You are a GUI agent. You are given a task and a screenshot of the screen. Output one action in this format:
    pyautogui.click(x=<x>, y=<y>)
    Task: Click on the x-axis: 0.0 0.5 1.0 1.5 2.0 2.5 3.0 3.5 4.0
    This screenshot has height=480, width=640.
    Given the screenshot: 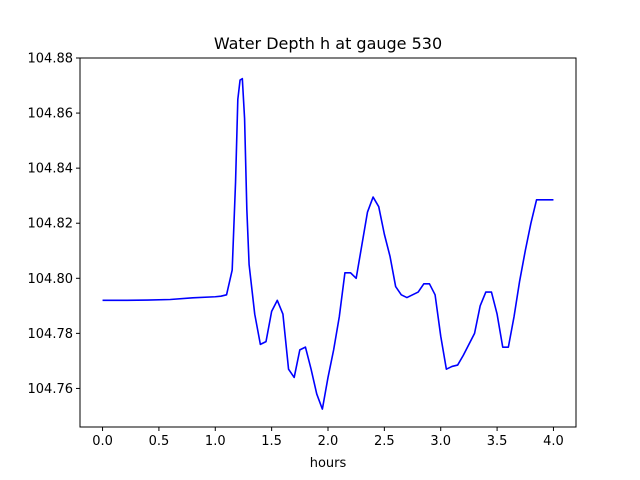 What is the action you would take?
    pyautogui.click(x=328, y=438)
    